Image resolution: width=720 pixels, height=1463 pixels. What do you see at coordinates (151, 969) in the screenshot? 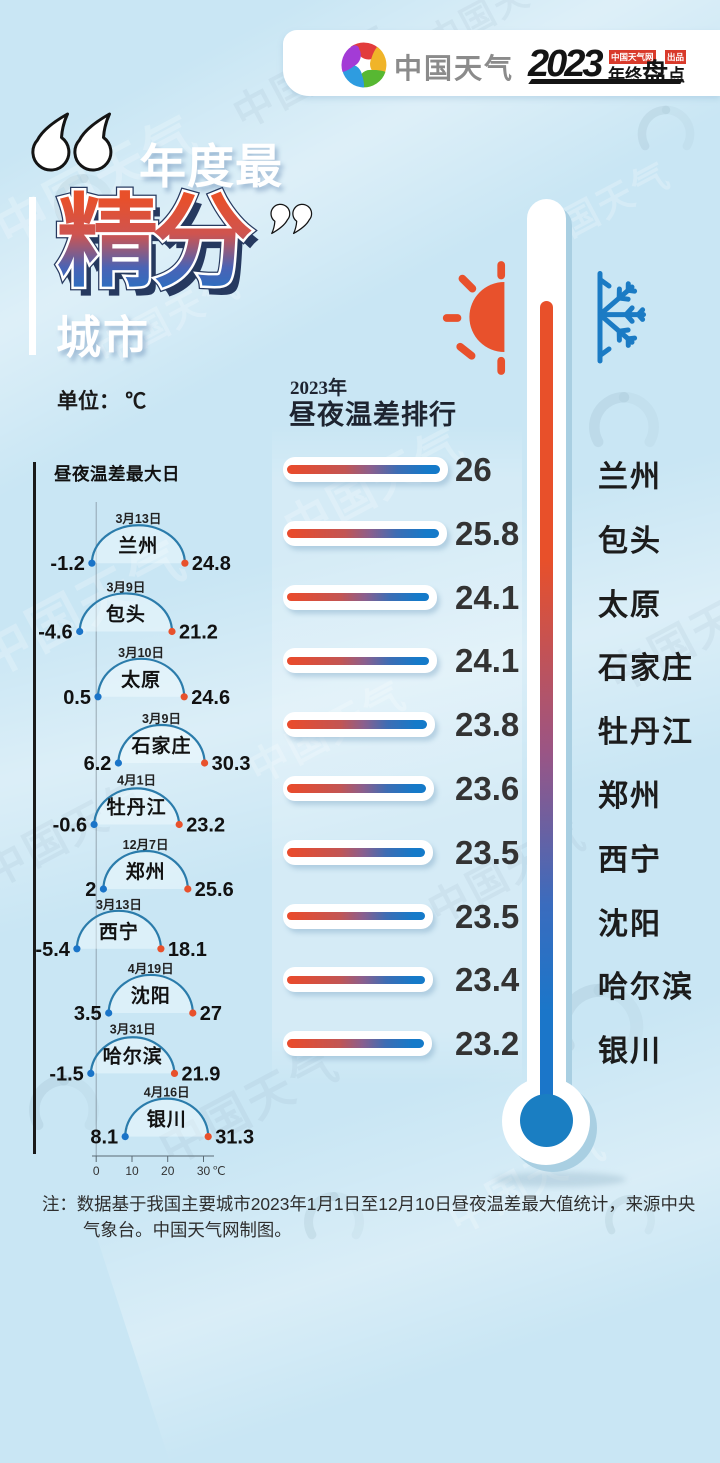
I see `svg-text: 4月19日` at bounding box center [151, 969].